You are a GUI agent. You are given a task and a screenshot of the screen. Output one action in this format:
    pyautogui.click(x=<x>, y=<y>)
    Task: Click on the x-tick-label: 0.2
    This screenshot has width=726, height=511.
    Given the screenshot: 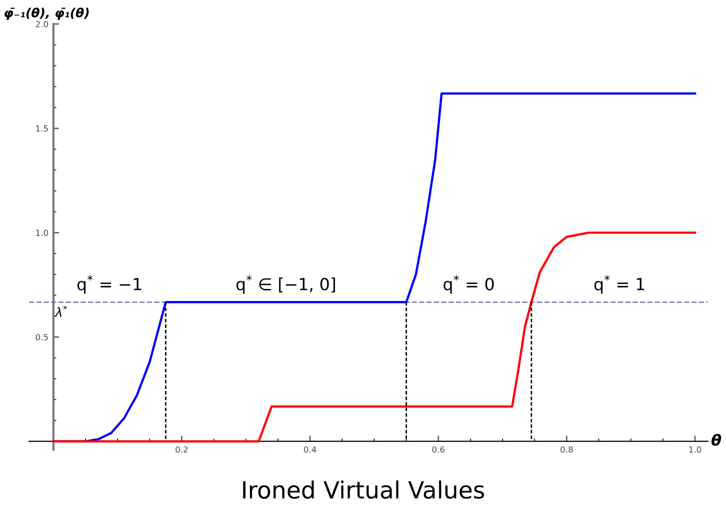 What is the action you would take?
    pyautogui.click(x=182, y=449)
    